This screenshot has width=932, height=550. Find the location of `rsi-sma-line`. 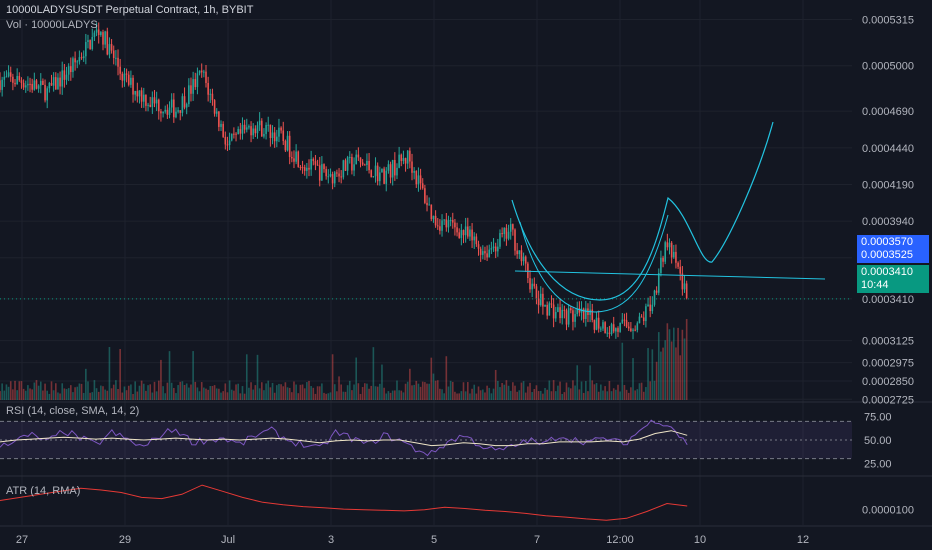

rsi-sma-line is located at coordinates (344, 438).